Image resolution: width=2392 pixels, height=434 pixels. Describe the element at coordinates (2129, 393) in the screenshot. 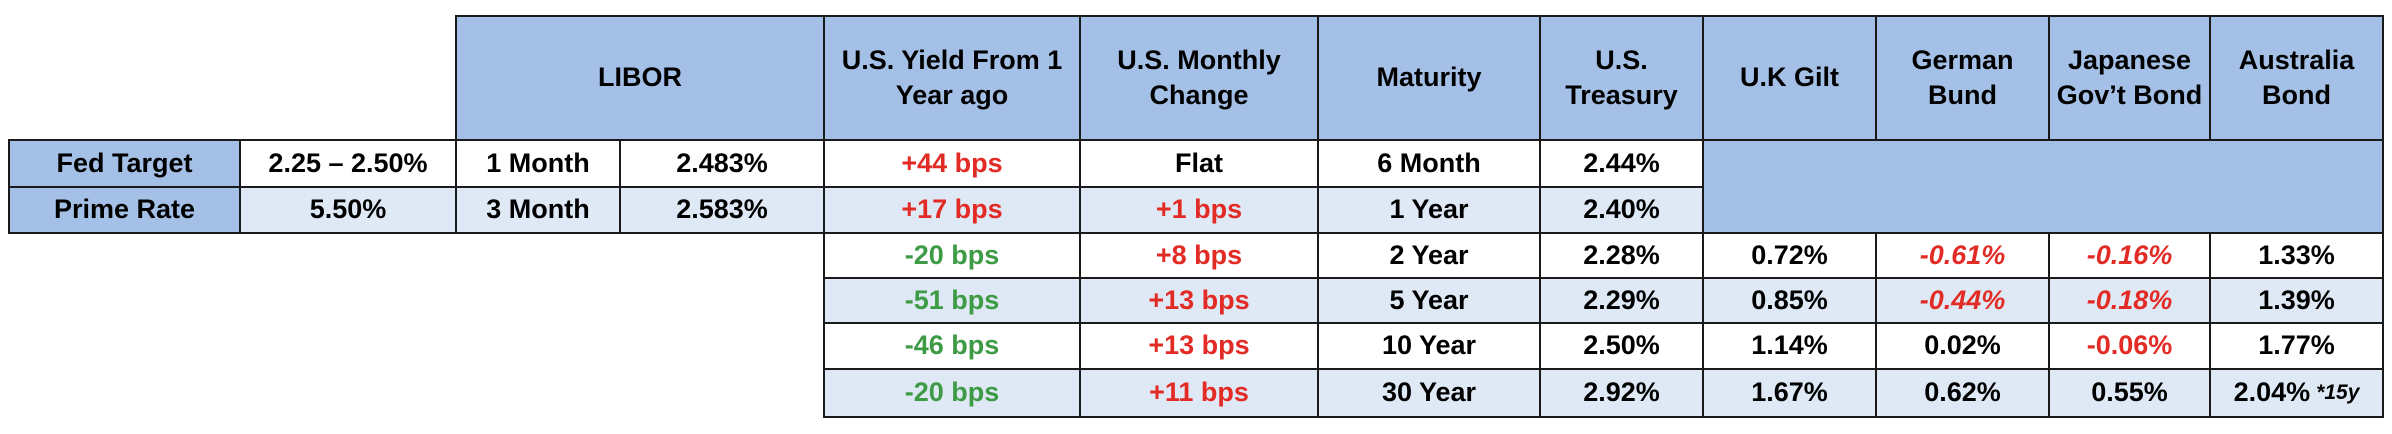

I see `jgb-cell: 0.55%` at that location.